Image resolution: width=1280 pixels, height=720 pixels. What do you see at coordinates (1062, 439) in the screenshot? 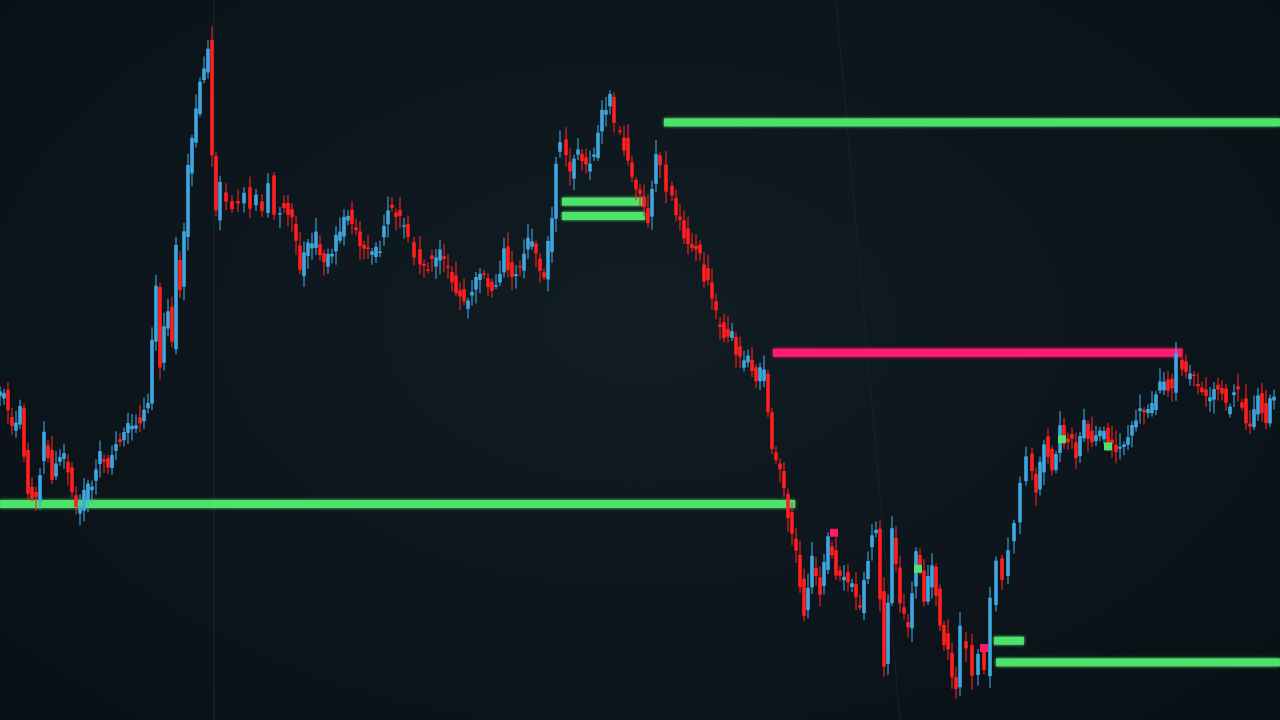
I see `buy-signal-marker` at bounding box center [1062, 439].